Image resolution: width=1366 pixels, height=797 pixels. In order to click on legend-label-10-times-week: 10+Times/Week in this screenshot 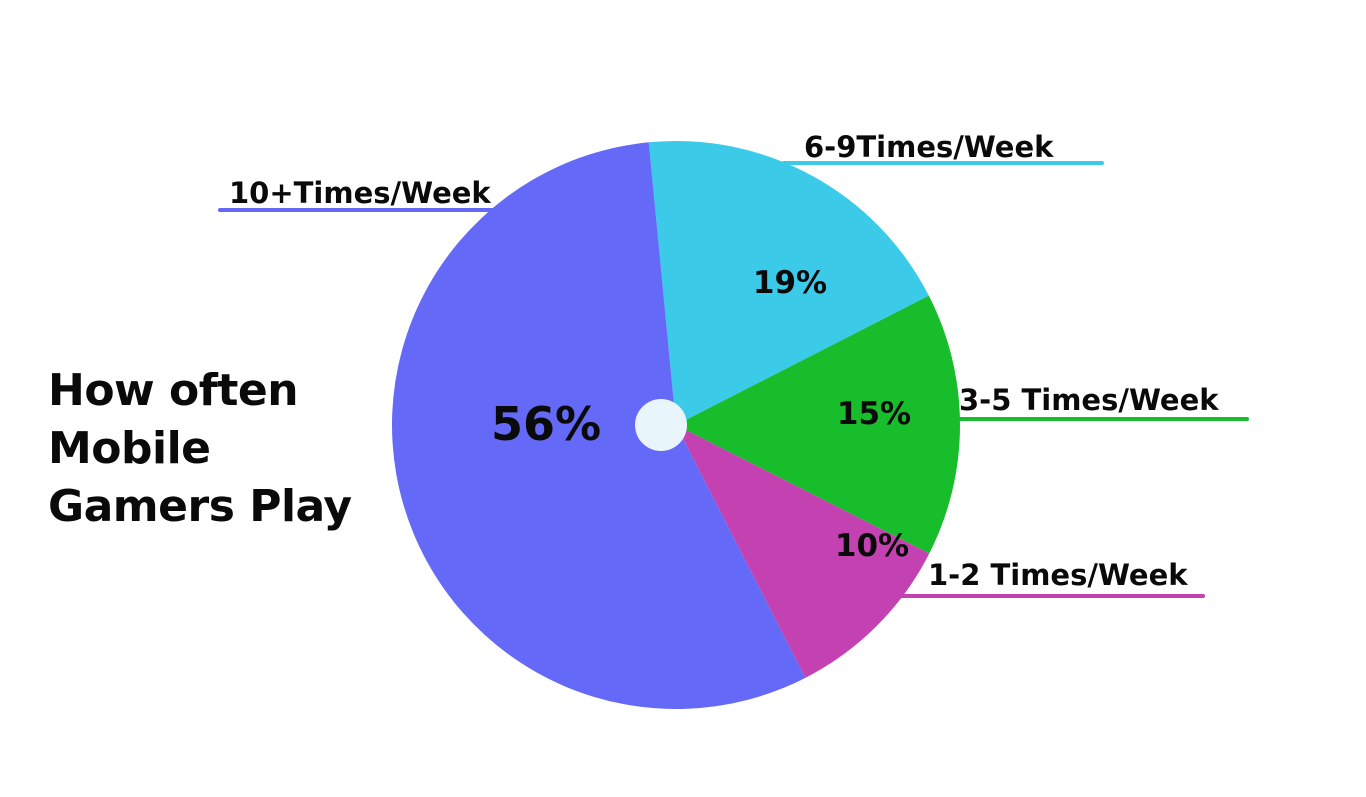, I will do `click(360, 193)`.